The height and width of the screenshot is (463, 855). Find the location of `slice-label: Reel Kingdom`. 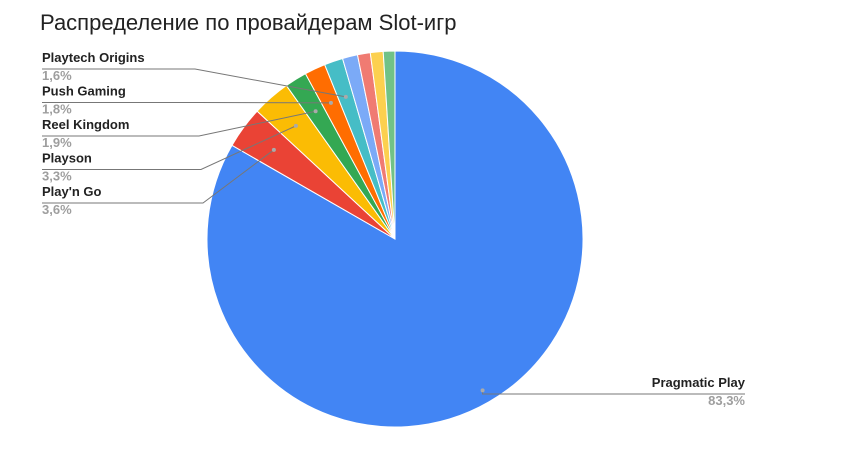

slice-label: Reel Kingdom is located at coordinates (85, 124).